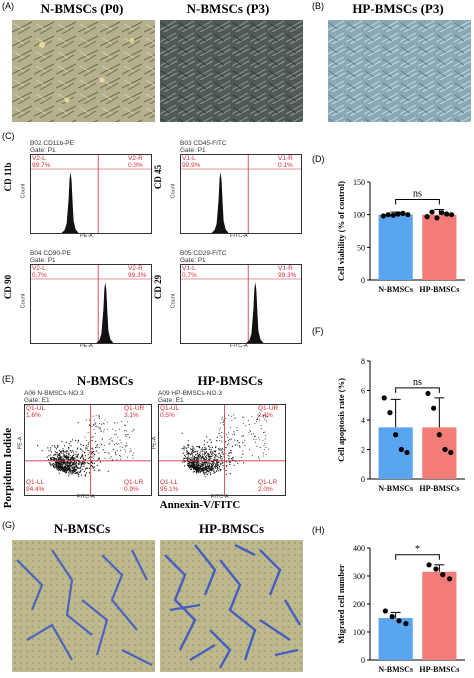 Image resolution: width=474 pixels, height=678 pixels. What do you see at coordinates (220, 497) in the screenshot?
I see `dotplot-xaxis-label: FITC-A` at bounding box center [220, 497].